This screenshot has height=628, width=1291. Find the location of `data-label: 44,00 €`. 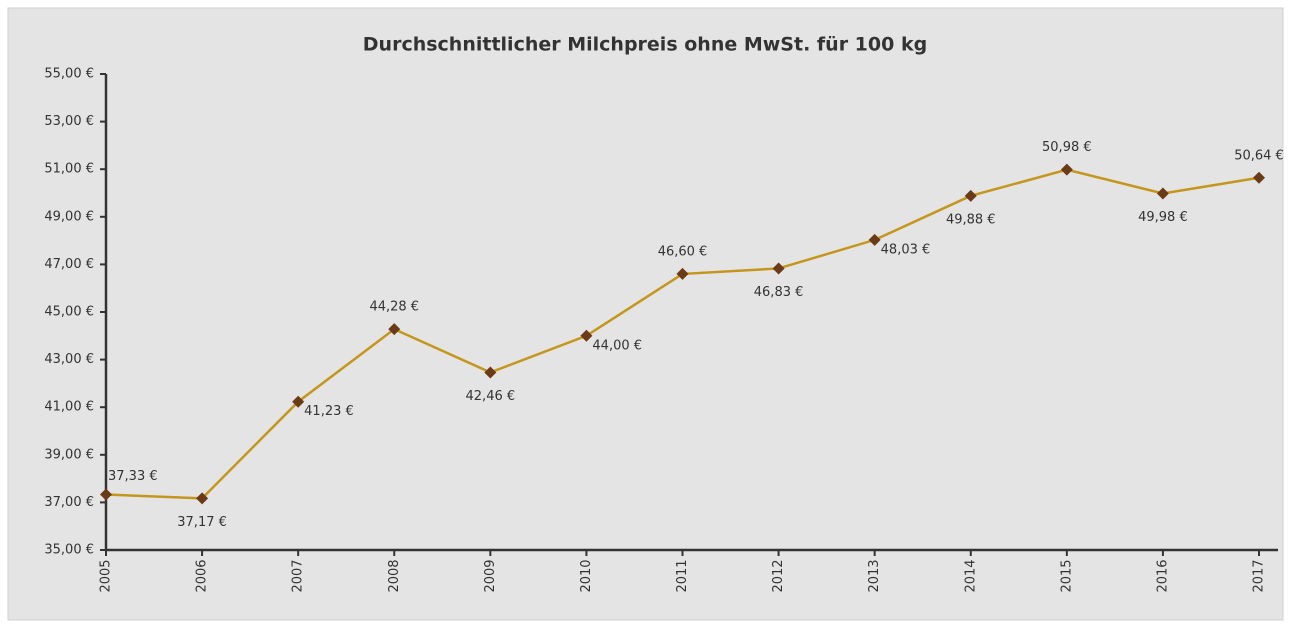

data-label: 44,00 € is located at coordinates (617, 345).